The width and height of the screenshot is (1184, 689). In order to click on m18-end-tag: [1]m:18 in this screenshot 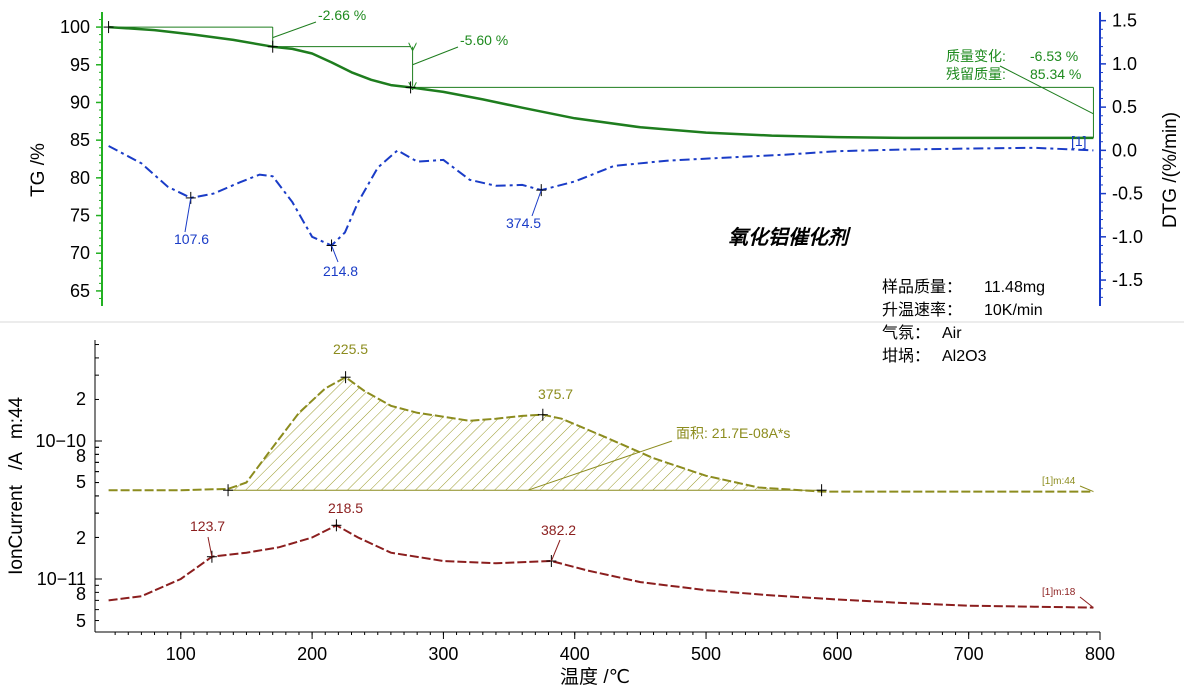, I will do `click(1059, 592)`.